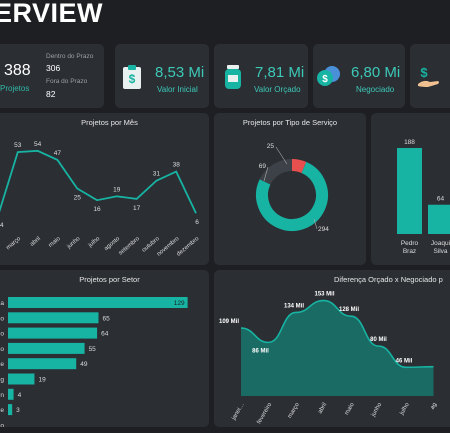 The image size is (450, 433). What do you see at coordinates (157, 174) in the screenshot?
I see `data-label: 31` at bounding box center [157, 174].